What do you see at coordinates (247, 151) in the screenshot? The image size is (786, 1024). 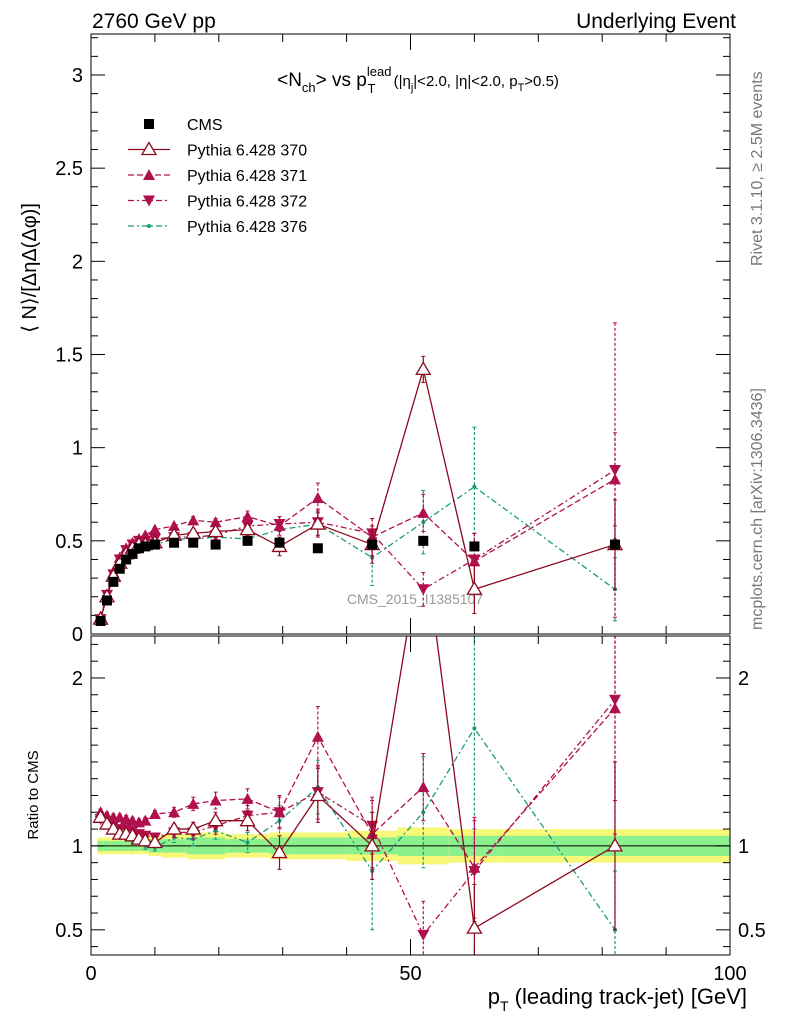 I see `legend-pythia-6-428-370-label: Pythia 6.428 370` at bounding box center [247, 151].